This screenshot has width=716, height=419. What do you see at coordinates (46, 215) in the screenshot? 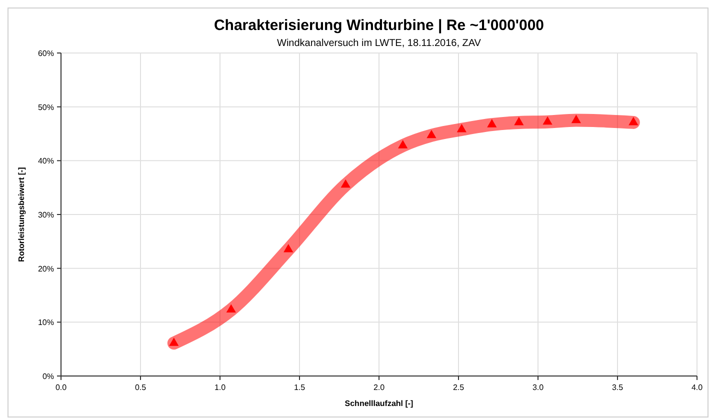
I see `y-tick-label: 30%` at bounding box center [46, 215].